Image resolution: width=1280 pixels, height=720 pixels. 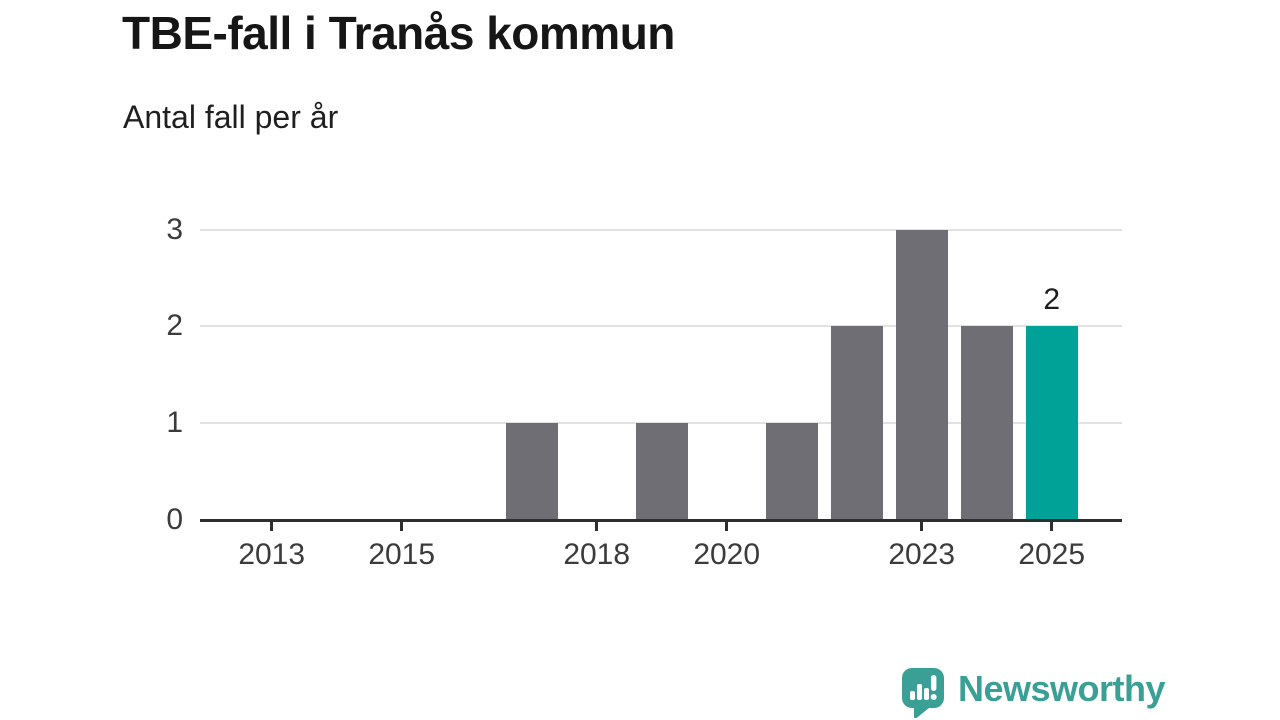 What do you see at coordinates (1062, 688) in the screenshot?
I see `newsworthy-brand-text: Newsworthy` at bounding box center [1062, 688].